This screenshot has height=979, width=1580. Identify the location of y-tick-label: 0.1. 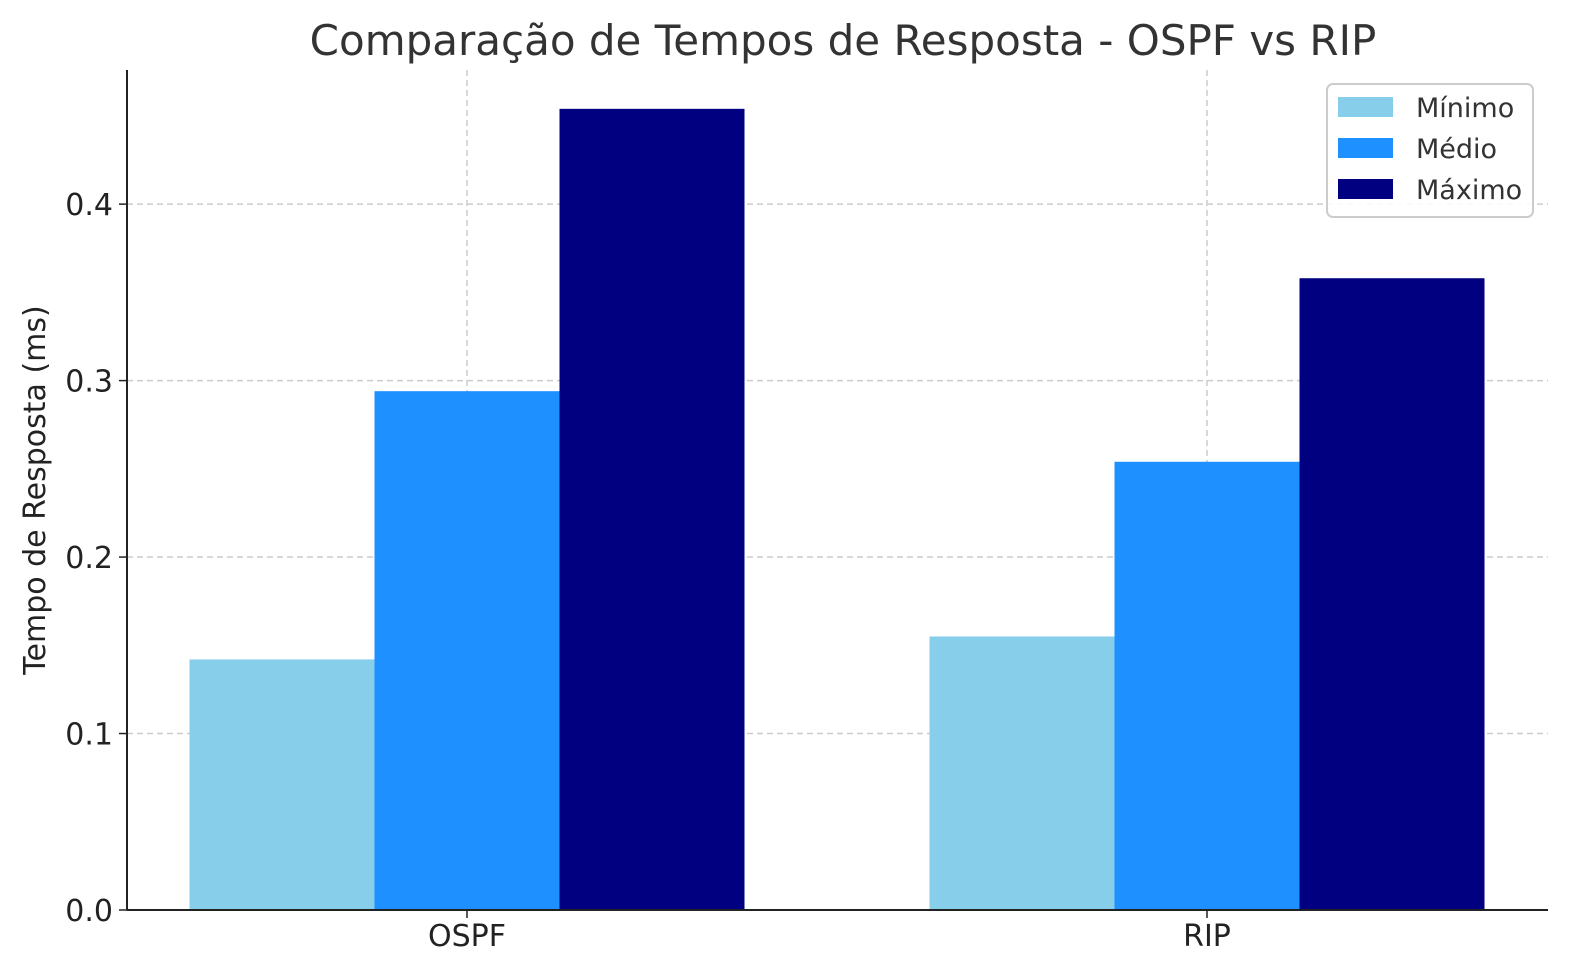
(89, 735).